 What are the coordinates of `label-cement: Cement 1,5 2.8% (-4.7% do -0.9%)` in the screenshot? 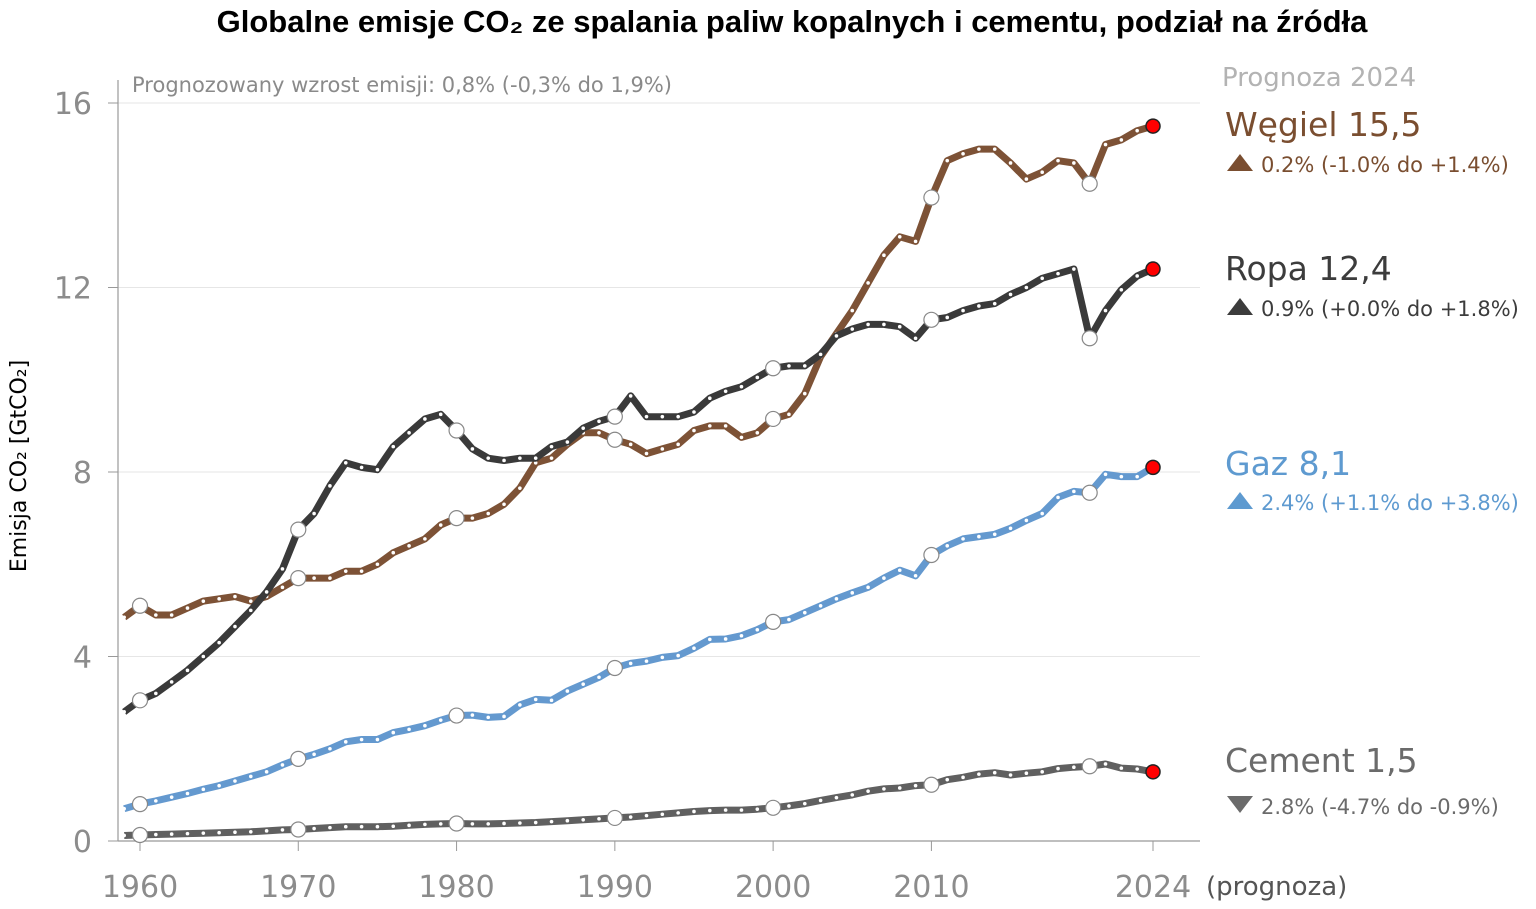 It's located at (1362, 780).